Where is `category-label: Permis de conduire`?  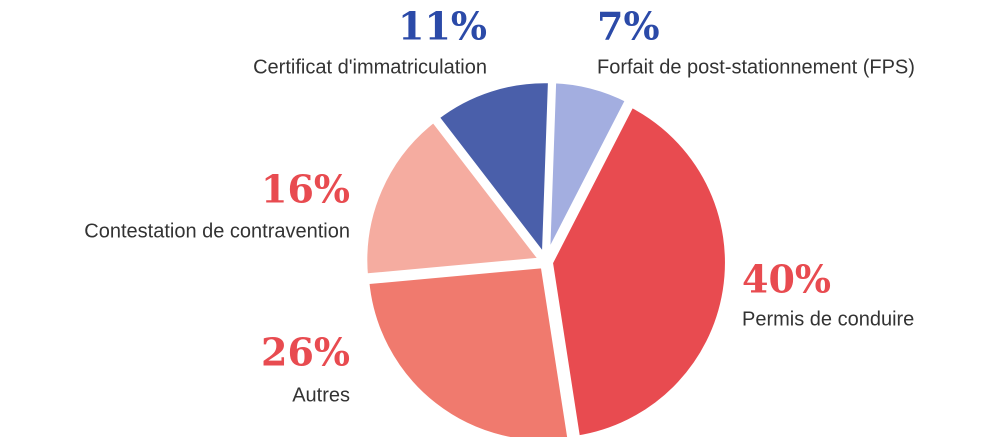
category-label: Permis de conduire is located at coordinates (828, 319).